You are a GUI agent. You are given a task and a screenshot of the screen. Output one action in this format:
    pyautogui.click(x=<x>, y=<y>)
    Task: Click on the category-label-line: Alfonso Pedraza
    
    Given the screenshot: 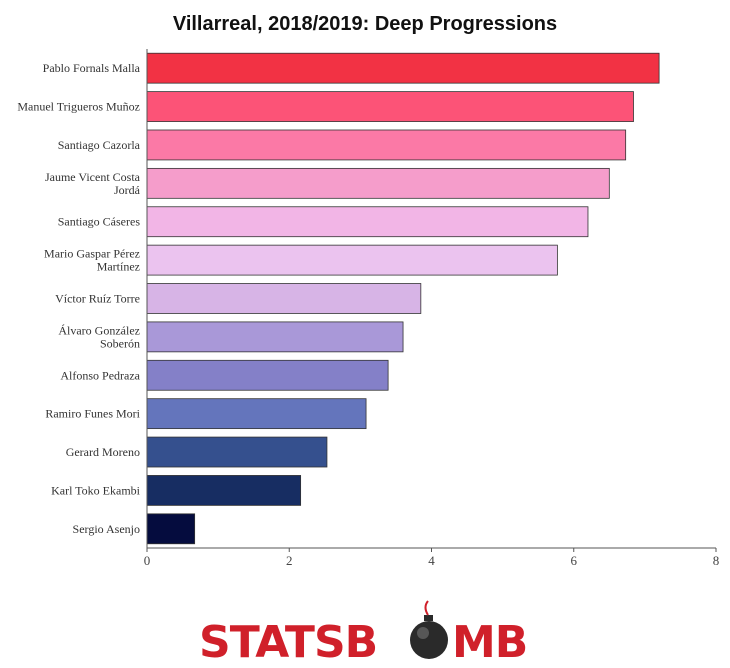 What is the action you would take?
    pyautogui.click(x=100, y=375)
    